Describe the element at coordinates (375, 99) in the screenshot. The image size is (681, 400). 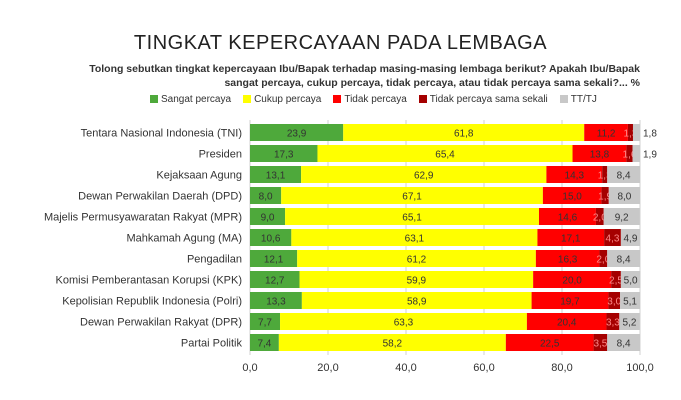
I see `legend-label: Tidak percaya` at that location.